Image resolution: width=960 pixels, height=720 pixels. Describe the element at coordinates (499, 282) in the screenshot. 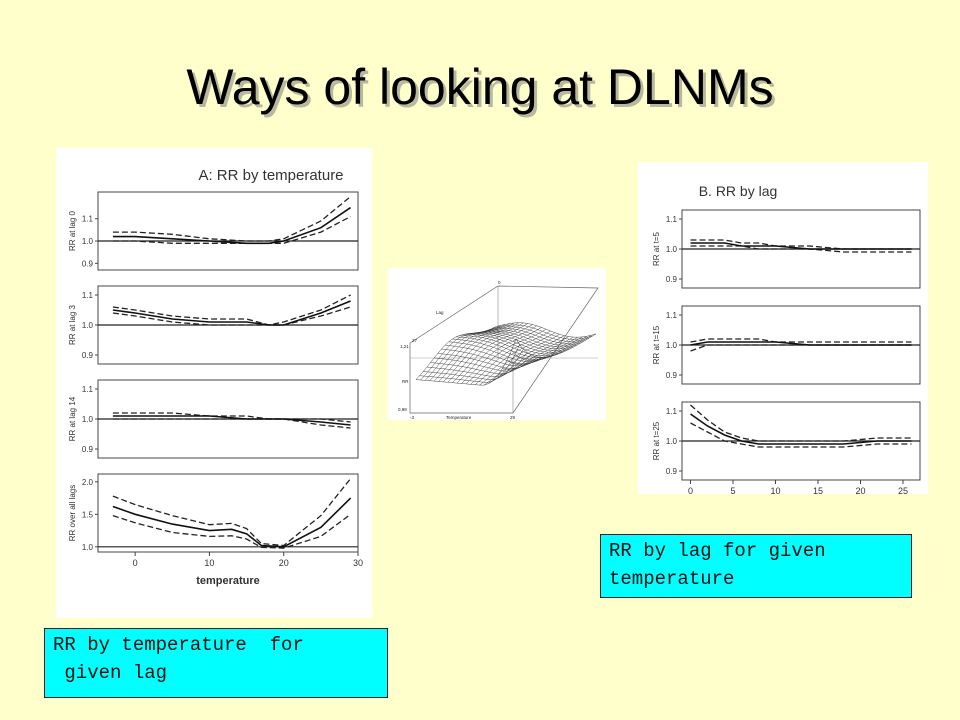

I see `lag-range-start: 0` at that location.